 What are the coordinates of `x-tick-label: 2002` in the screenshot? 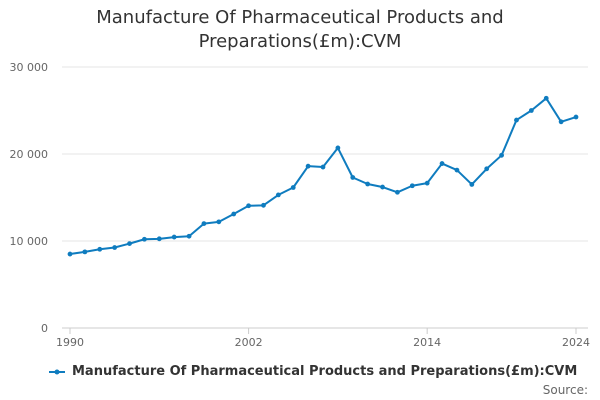 It's located at (249, 342).